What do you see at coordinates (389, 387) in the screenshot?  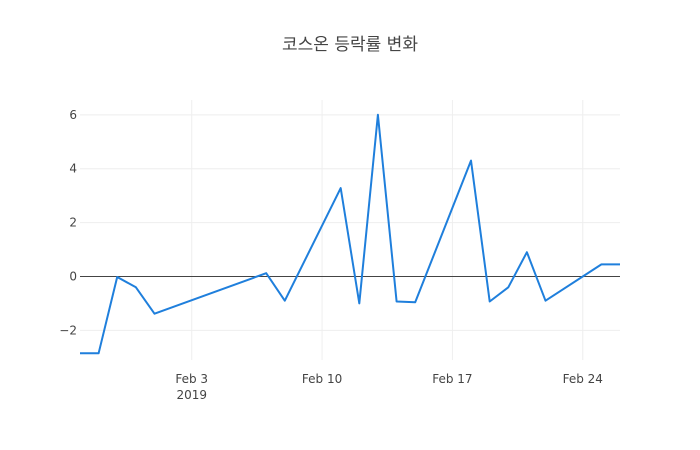 I see `x-axis: Feb 3 2019 Feb 10 Feb 17 Feb 24` at bounding box center [389, 387].